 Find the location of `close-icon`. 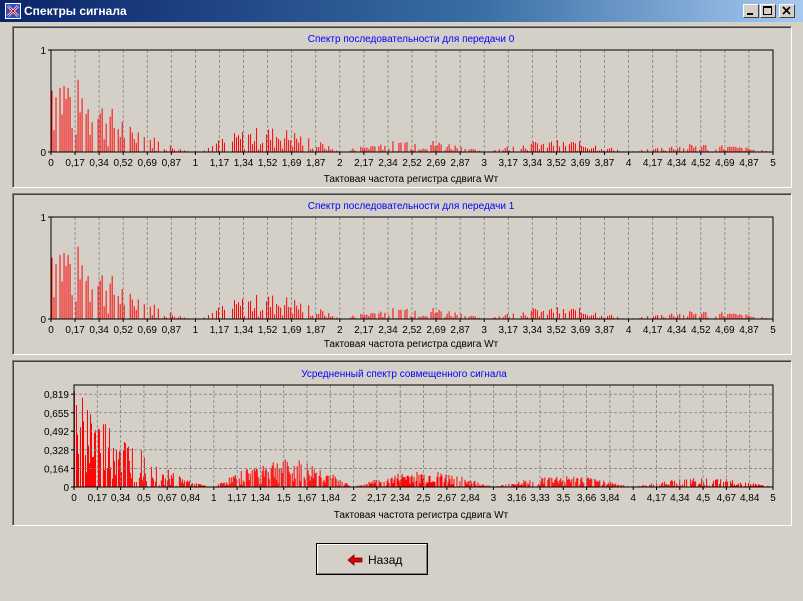

close-icon is located at coordinates (786, 10).